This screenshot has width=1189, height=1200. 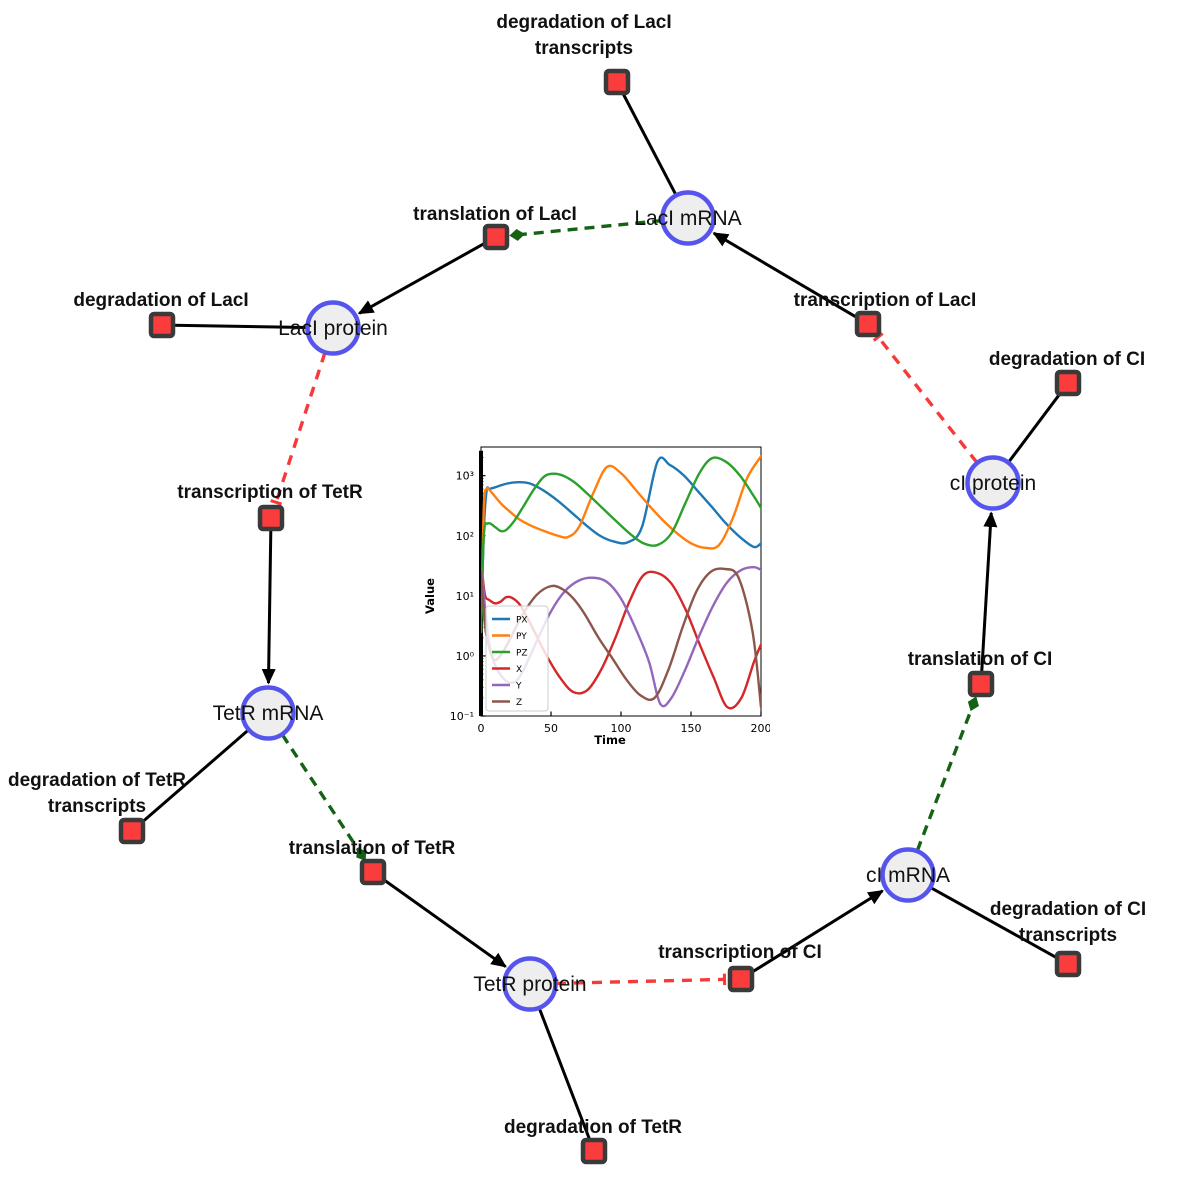 I want to click on reaction-node-deg_tetR, so click(x=594, y=1151).